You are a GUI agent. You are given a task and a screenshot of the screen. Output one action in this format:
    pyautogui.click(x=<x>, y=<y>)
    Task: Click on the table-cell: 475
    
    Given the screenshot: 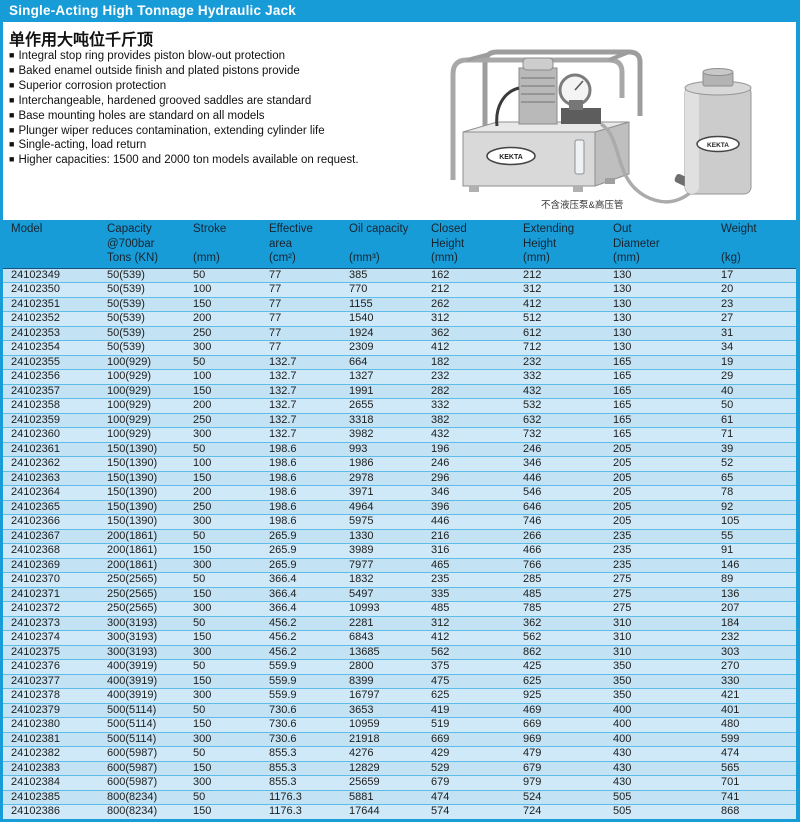 What is the action you would take?
    pyautogui.click(x=469, y=681)
    